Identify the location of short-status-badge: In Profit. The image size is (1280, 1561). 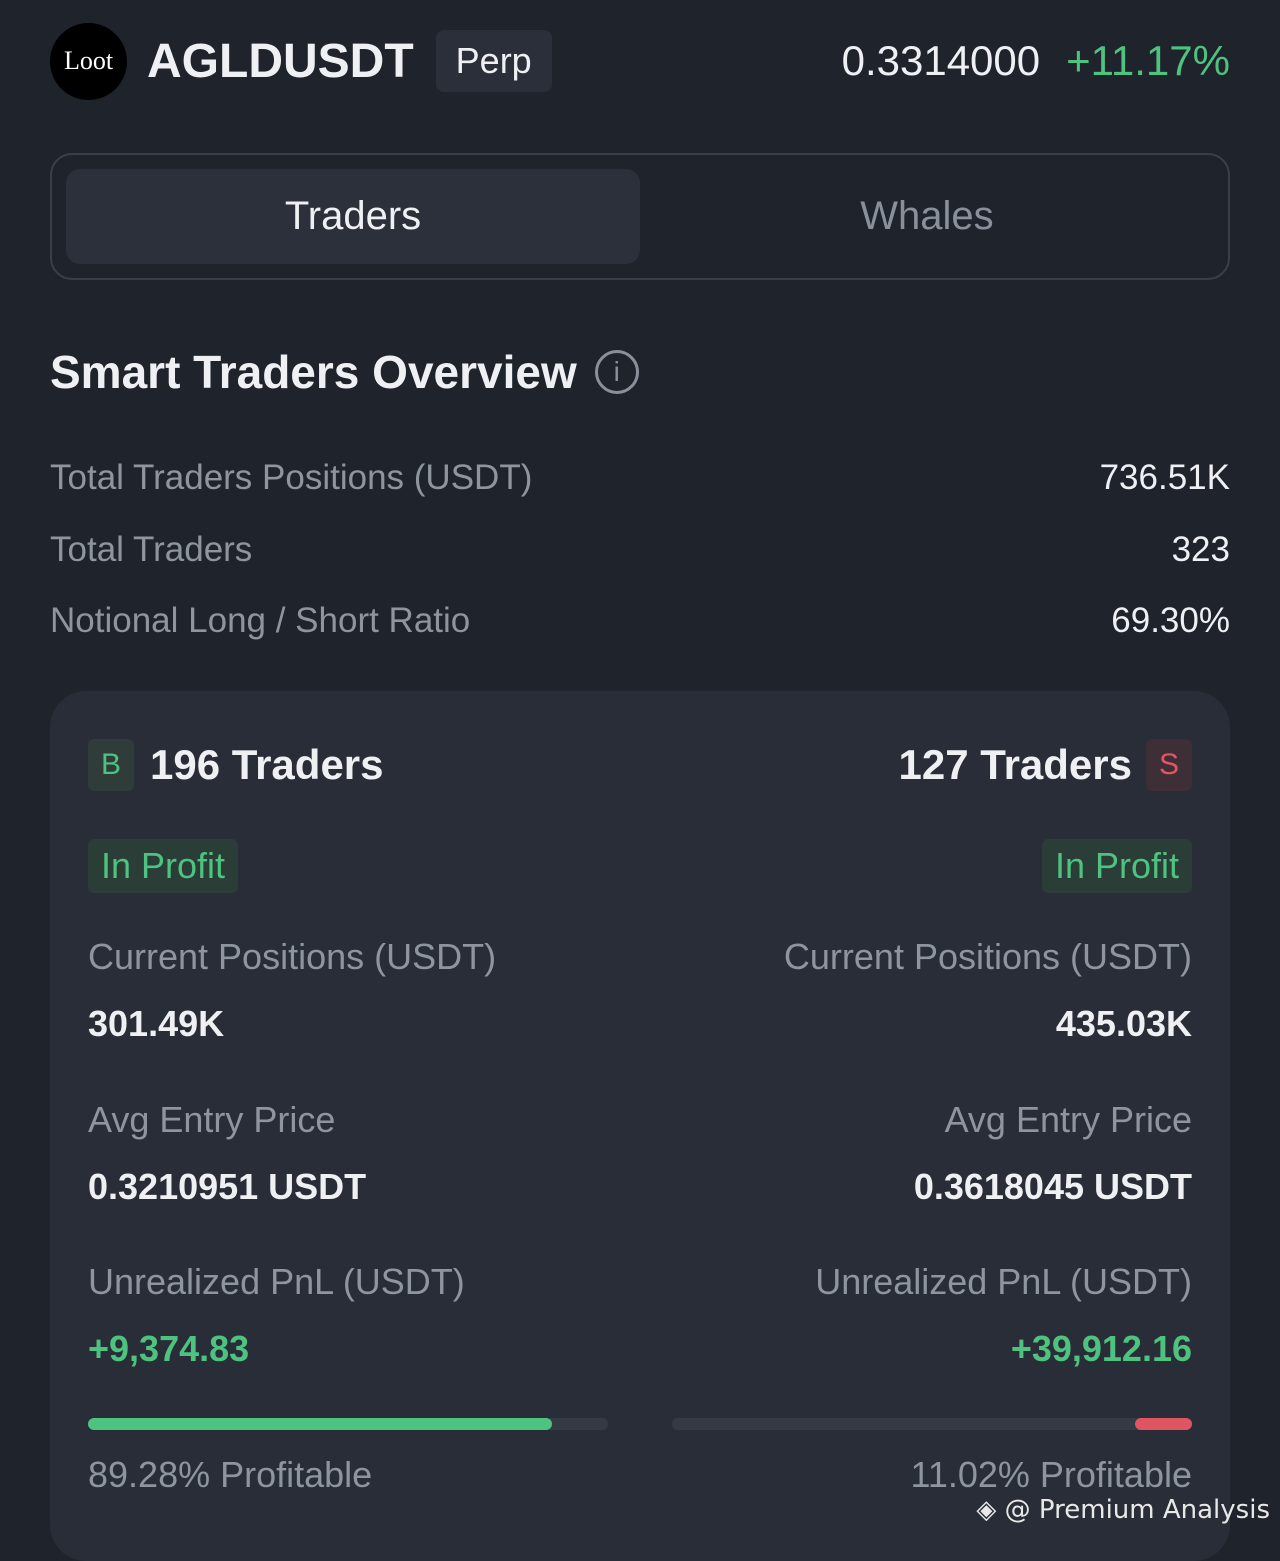
(1116, 866).